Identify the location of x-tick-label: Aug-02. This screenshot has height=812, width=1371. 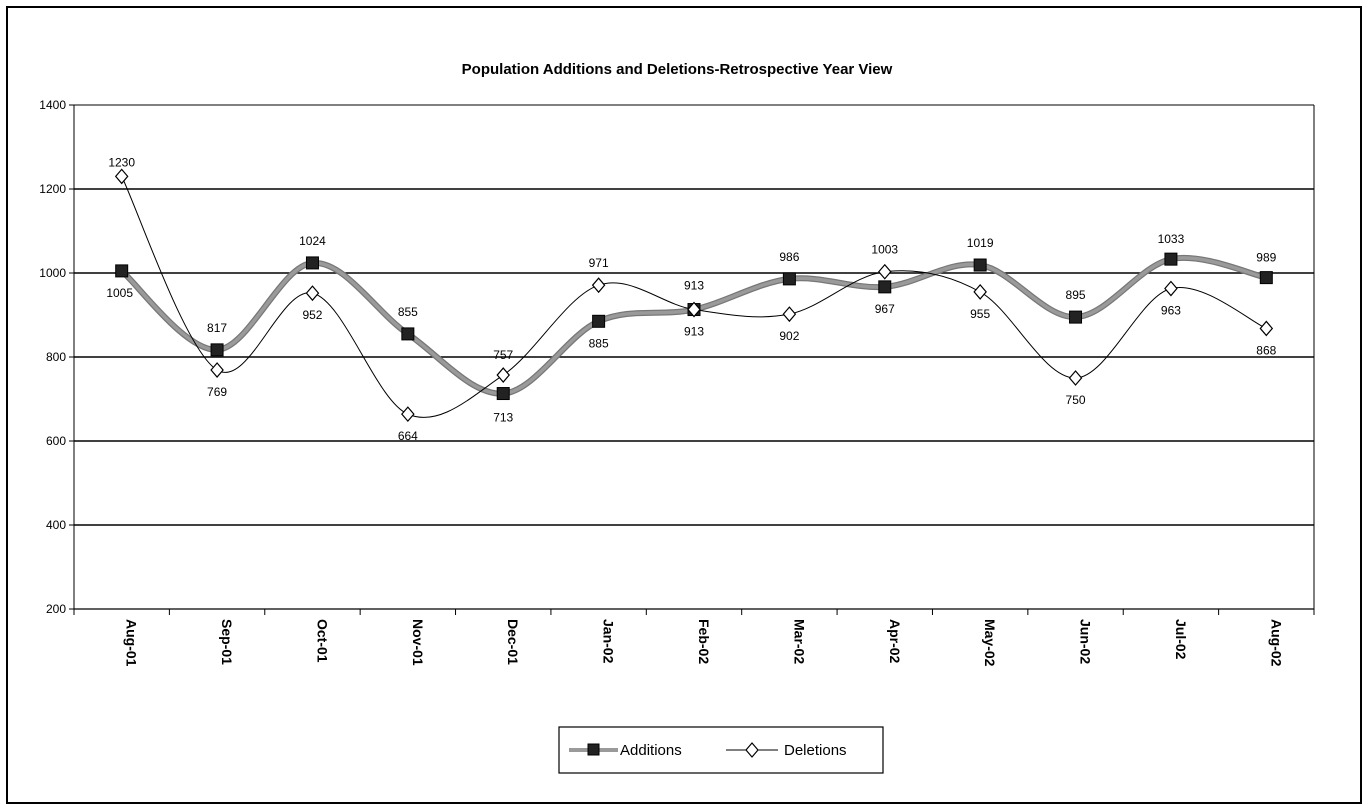
(1276, 643).